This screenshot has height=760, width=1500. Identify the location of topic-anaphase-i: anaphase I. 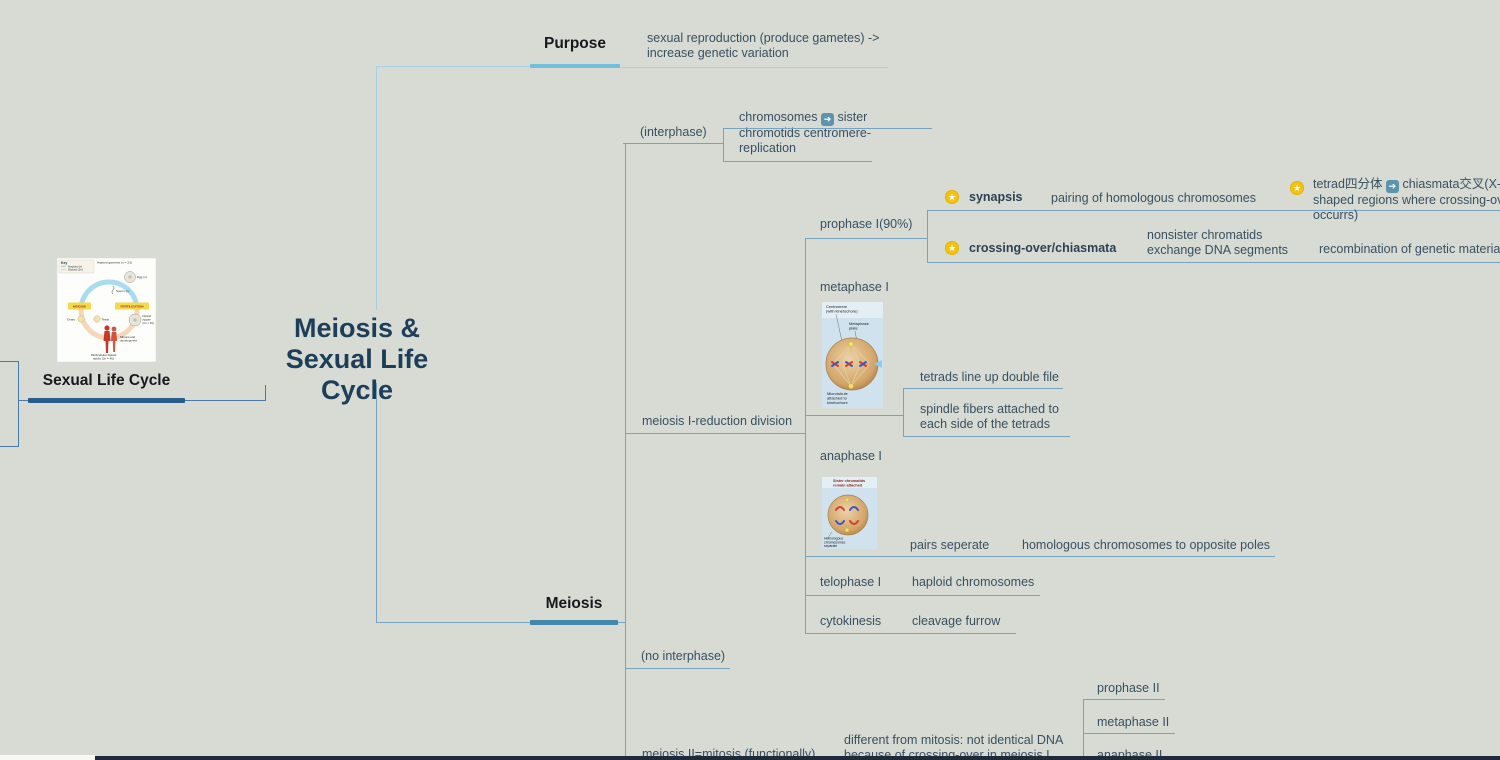
(851, 456).